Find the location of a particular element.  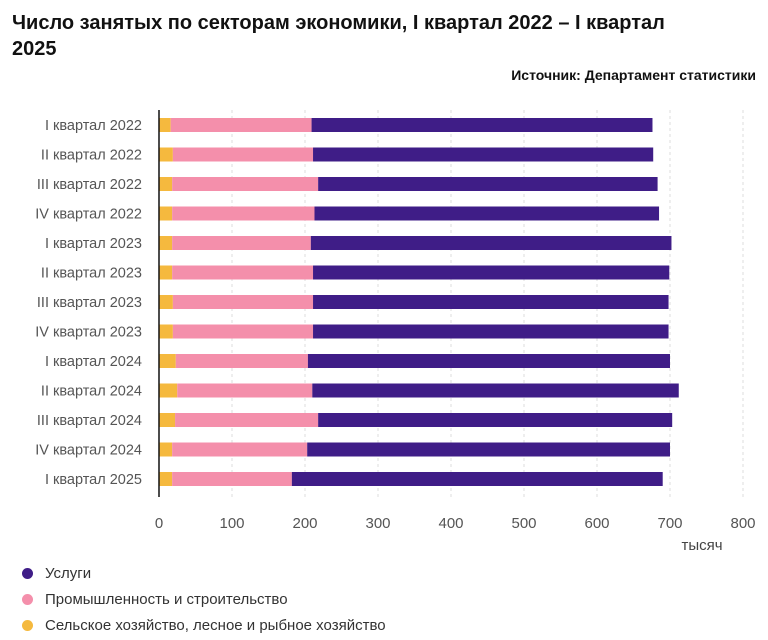

legend-item: Промышленность и строительство is located at coordinates (204, 599).